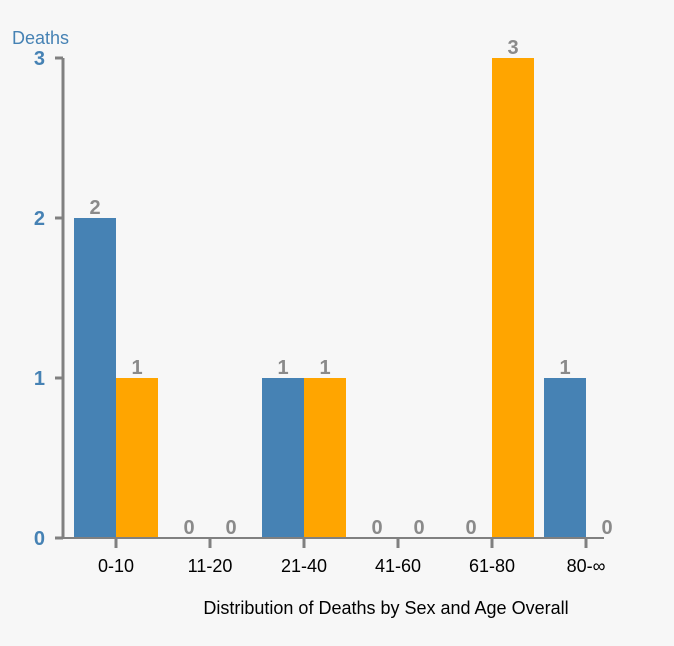 The height and width of the screenshot is (646, 674). Describe the element at coordinates (39, 539) in the screenshot. I see `y-tick-label: 0` at that location.